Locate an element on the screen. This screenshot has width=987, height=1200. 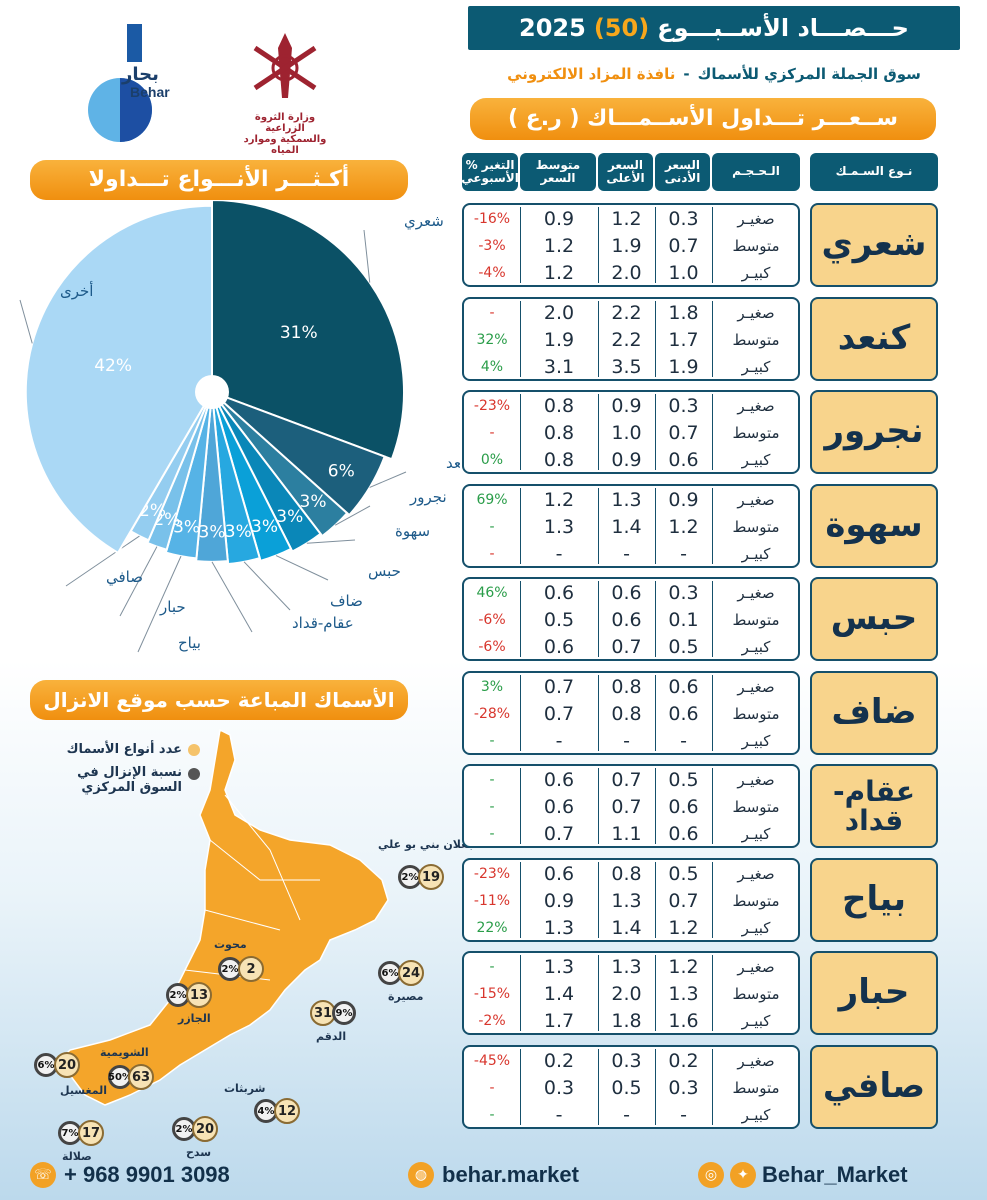
fish-name-box: حبس is located at coordinates (874, 619).